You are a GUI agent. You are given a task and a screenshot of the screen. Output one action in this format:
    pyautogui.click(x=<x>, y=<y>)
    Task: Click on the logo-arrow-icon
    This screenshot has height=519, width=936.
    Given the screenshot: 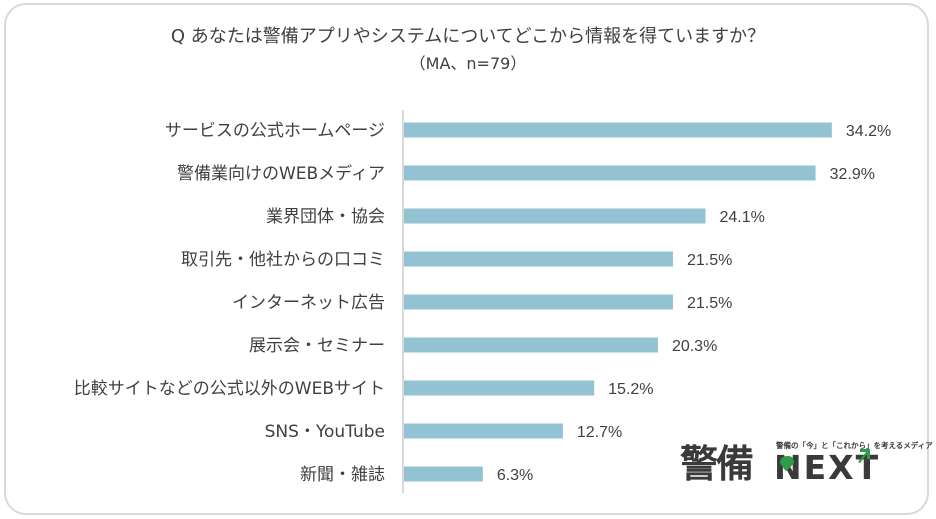 What is the action you would take?
    pyautogui.click(x=864, y=456)
    